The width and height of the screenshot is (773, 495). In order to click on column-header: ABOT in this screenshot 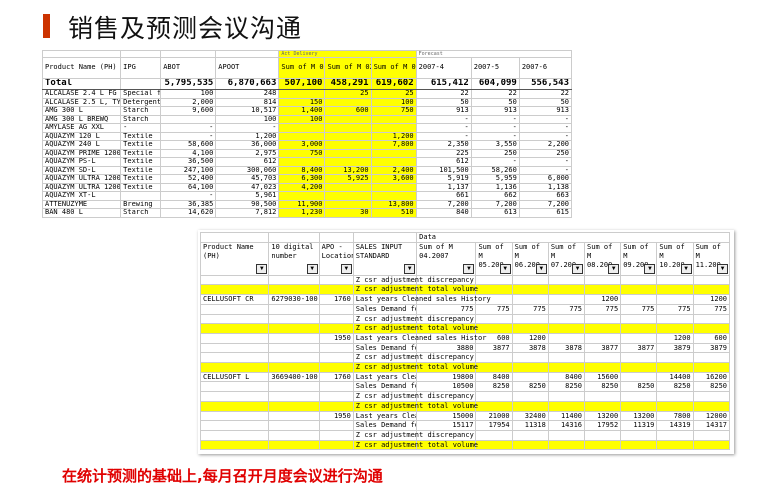, I will do `click(188, 68)`.